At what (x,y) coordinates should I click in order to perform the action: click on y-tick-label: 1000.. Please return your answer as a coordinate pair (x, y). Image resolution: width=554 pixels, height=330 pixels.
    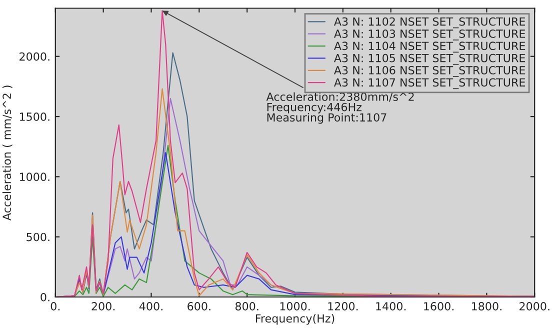
    Looking at the image, I should click on (35, 177).